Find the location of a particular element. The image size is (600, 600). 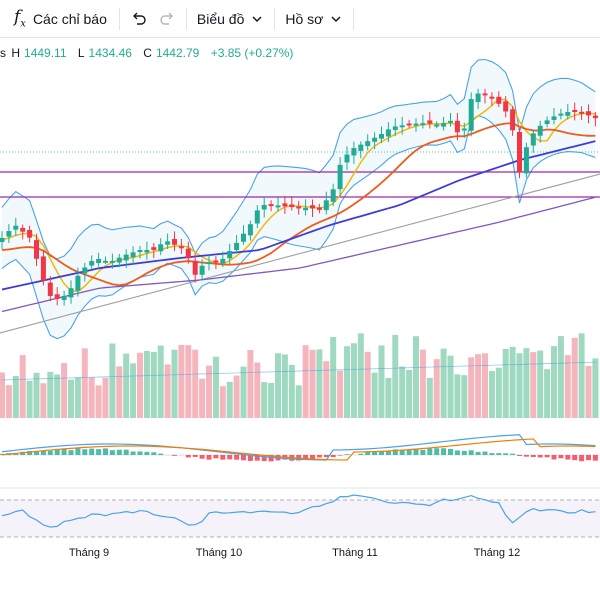

volume-bars is located at coordinates (299, 375).